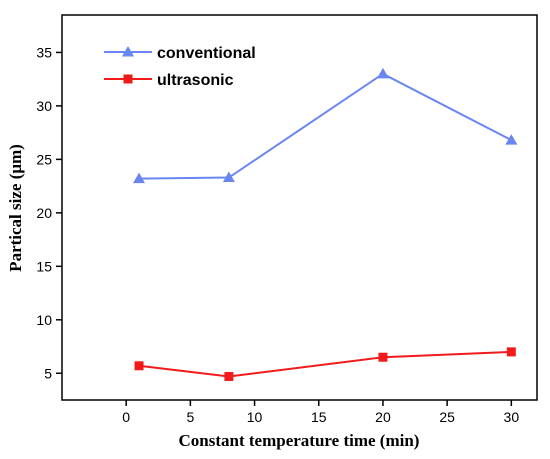 The image size is (550, 459). What do you see at coordinates (180, 67) in the screenshot?
I see `legend: conventional ultrasonic` at bounding box center [180, 67].